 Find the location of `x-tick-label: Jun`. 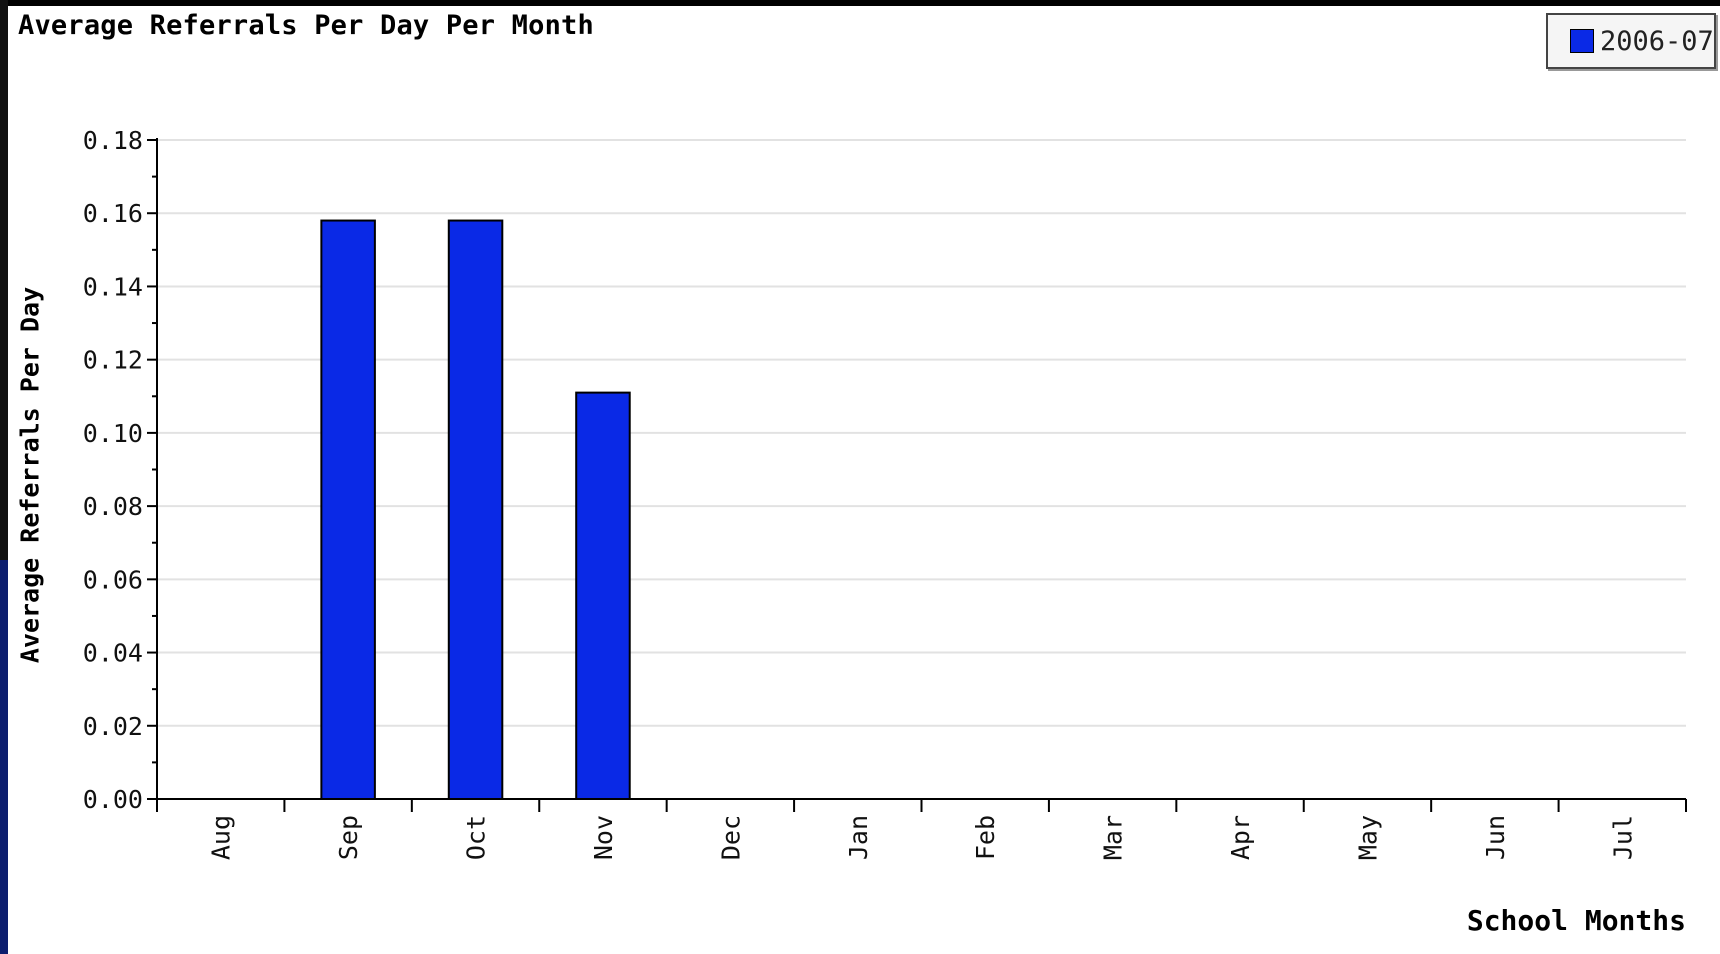

x-tick-label: Jun is located at coordinates (1495, 837).